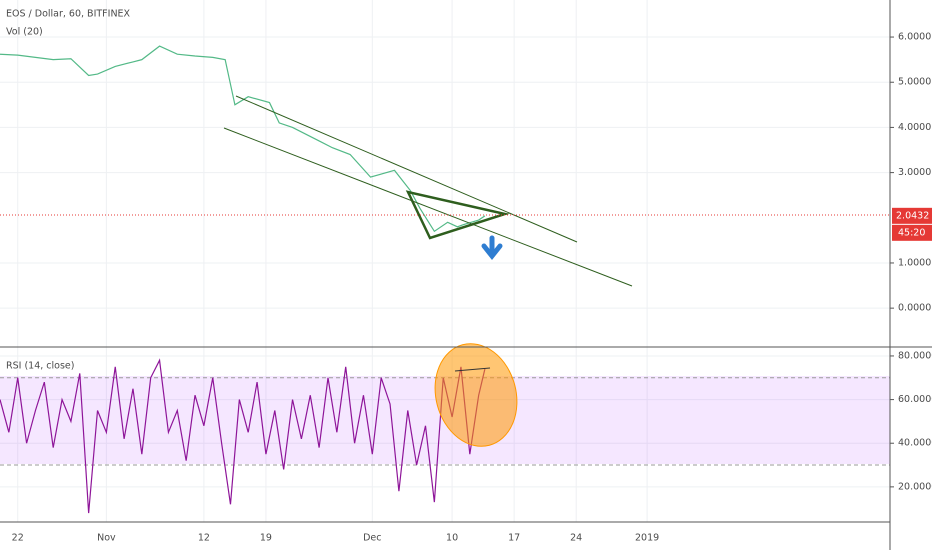 The image size is (932, 550). I want to click on countdown-label: 45:20, so click(911, 232).